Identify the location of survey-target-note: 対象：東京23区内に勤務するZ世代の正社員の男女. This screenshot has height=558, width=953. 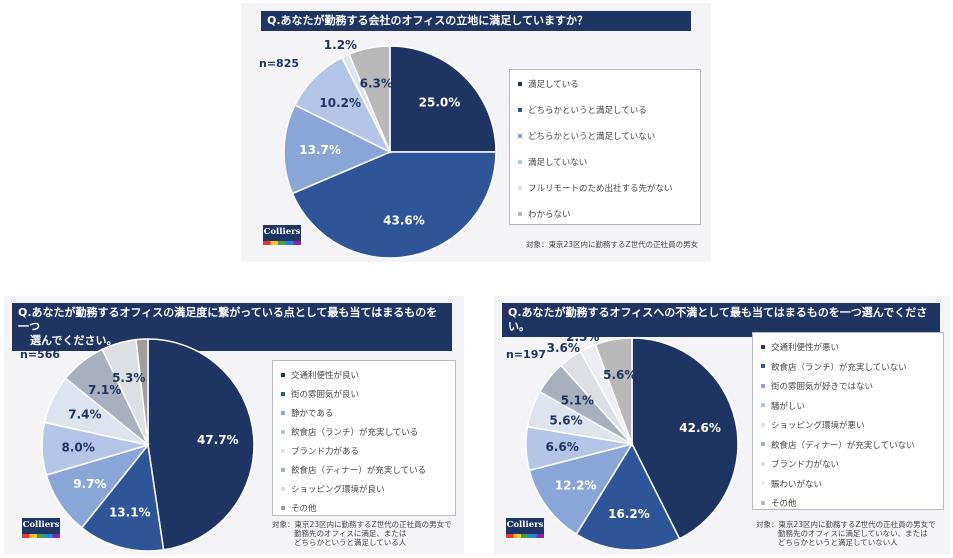
(612, 244).